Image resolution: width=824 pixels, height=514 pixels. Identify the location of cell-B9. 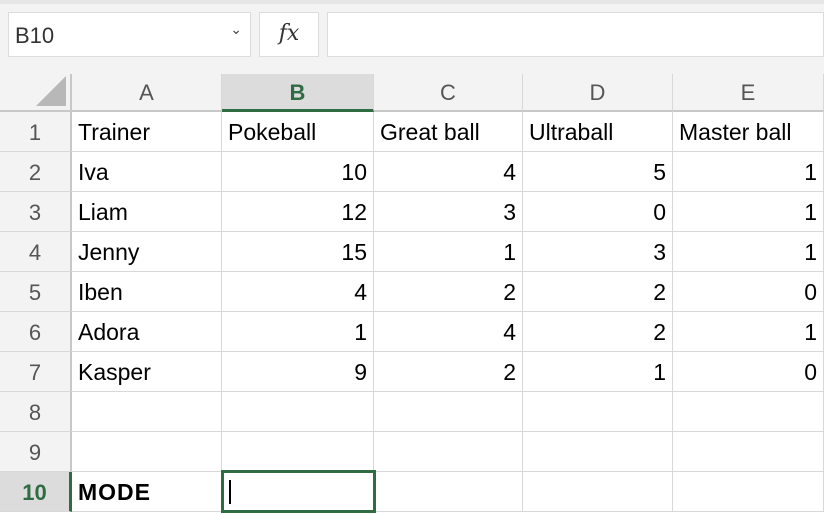
(298, 452).